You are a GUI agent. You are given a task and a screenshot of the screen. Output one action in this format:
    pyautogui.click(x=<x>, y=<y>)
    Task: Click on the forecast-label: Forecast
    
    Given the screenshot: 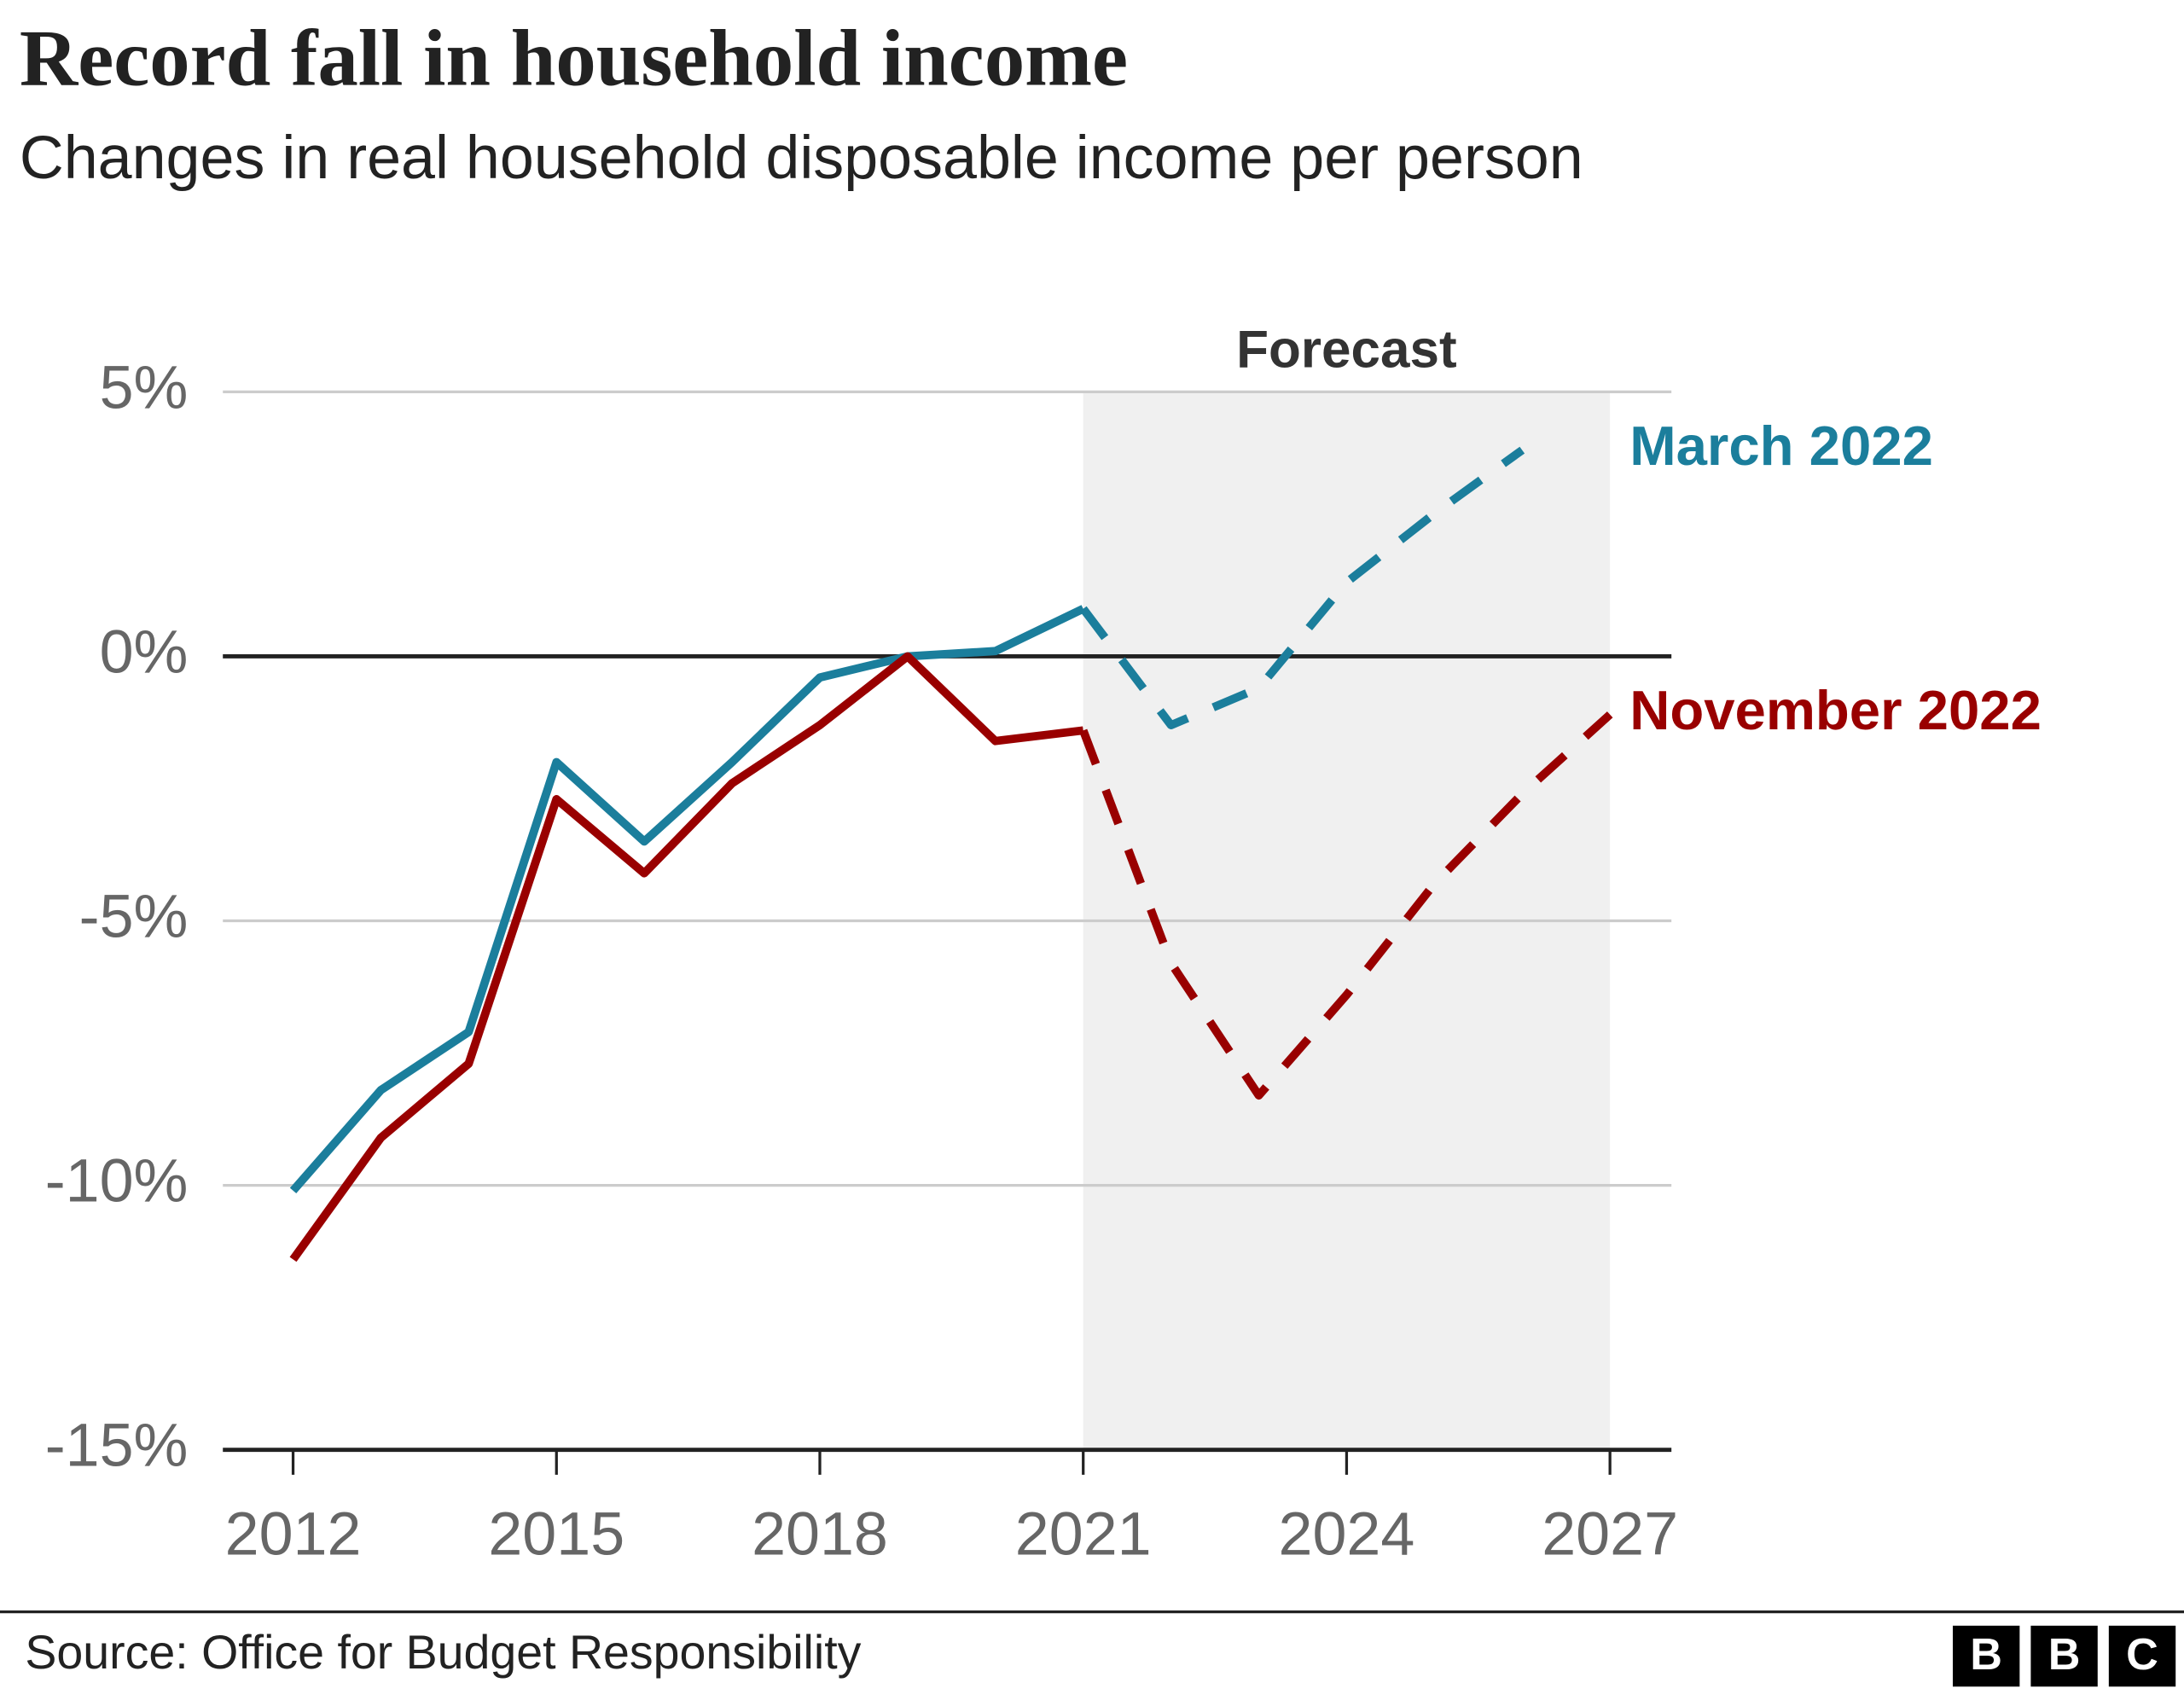 What is the action you would take?
    pyautogui.click(x=1346, y=349)
    